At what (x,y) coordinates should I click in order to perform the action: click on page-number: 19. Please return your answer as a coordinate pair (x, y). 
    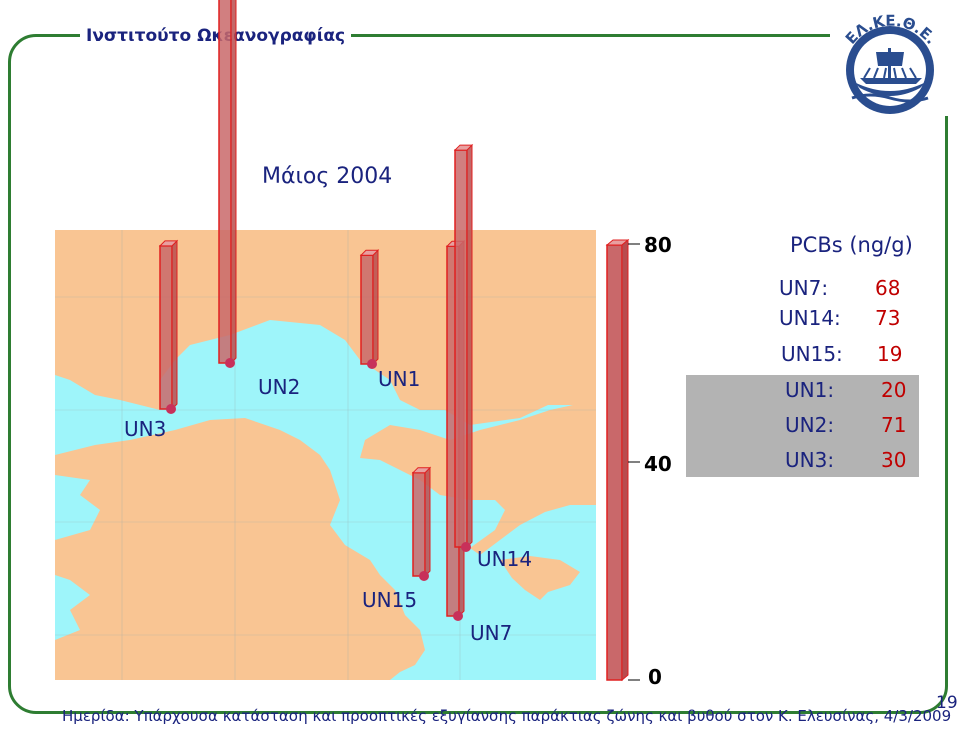
    Looking at the image, I should click on (947, 703).